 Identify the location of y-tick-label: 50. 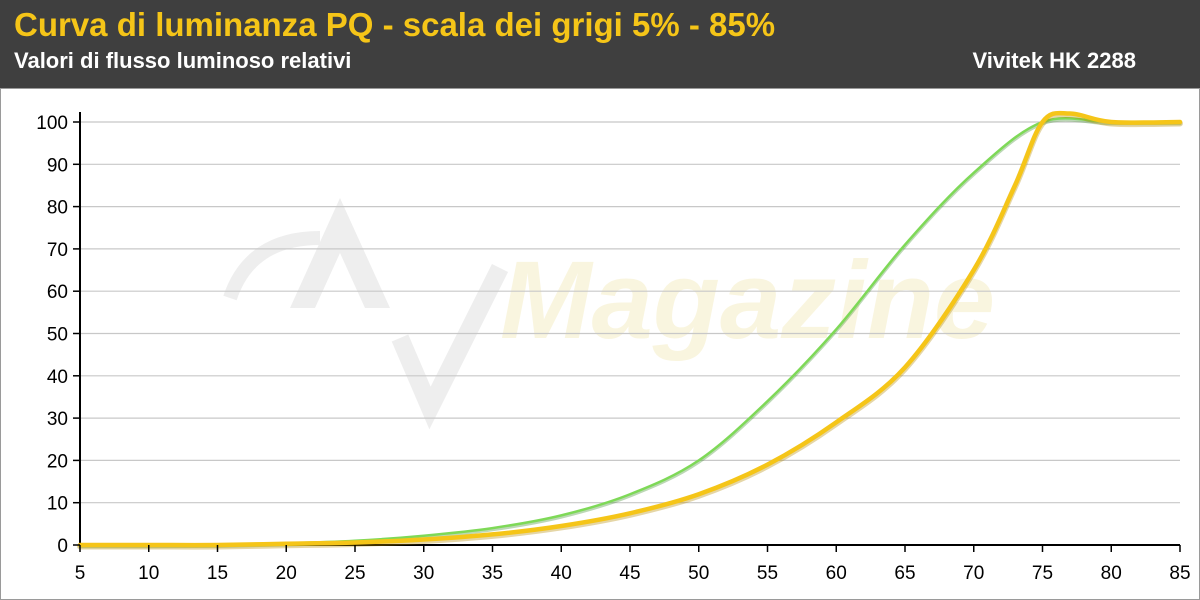
(57, 335).